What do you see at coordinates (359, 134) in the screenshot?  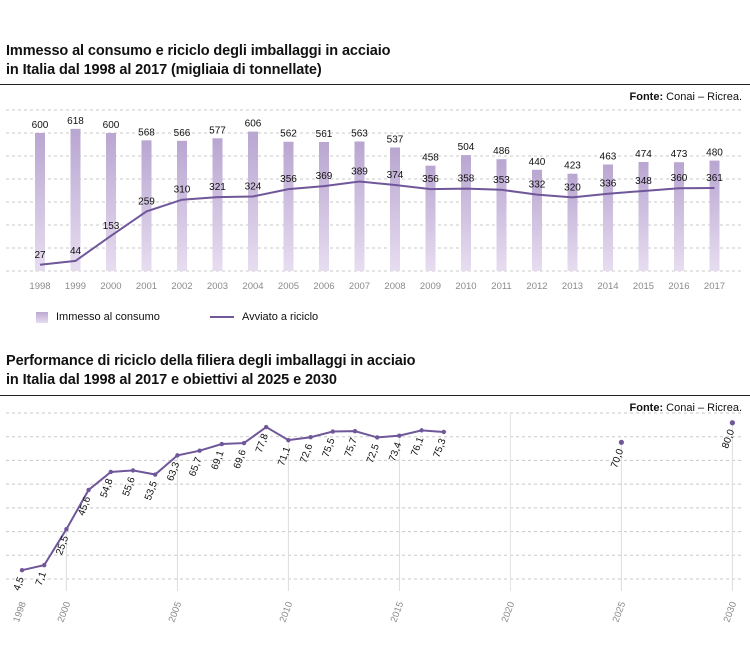 I see `bar-value-label: 563` at bounding box center [359, 134].